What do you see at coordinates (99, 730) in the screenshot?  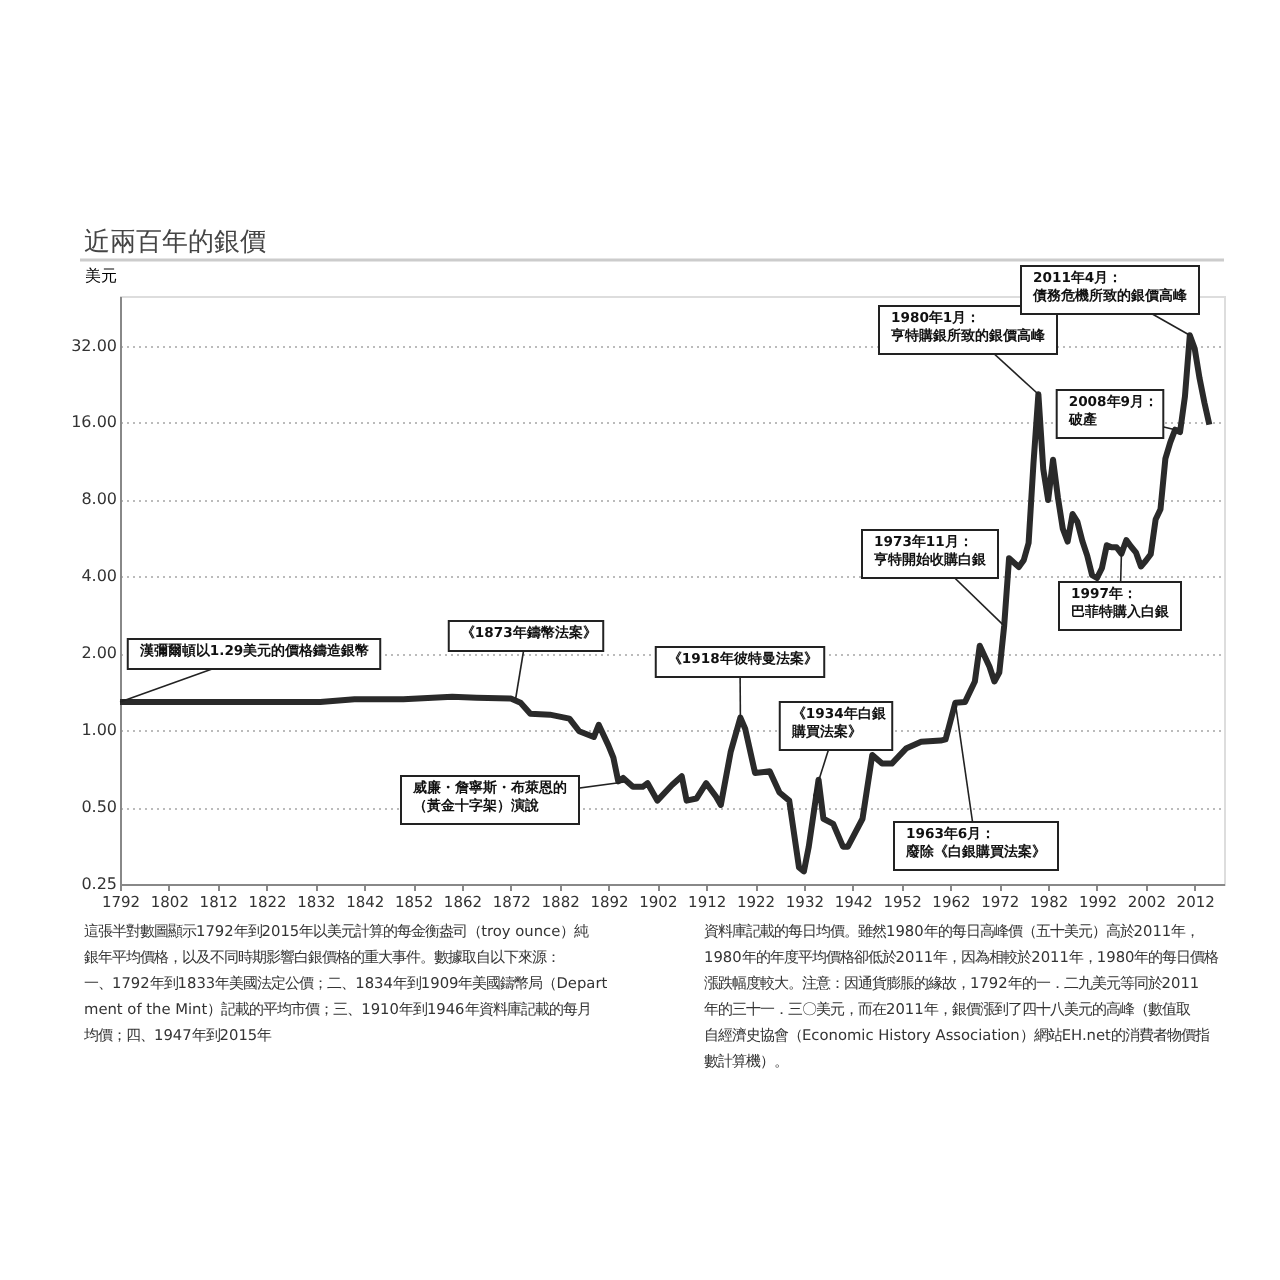 I see `y-tick-label: 1.00` at bounding box center [99, 730].